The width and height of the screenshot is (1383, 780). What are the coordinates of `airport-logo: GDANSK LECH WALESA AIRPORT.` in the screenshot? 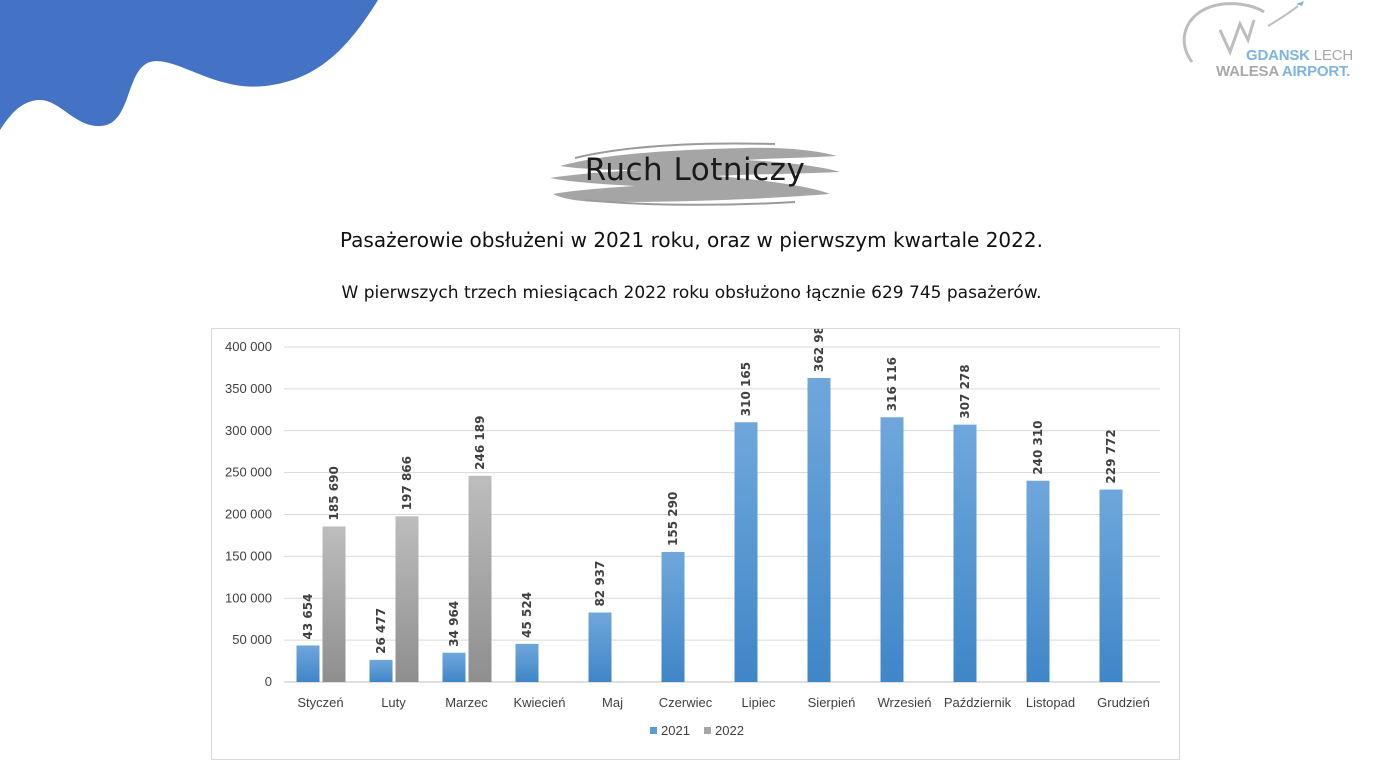 It's located at (1273, 42).